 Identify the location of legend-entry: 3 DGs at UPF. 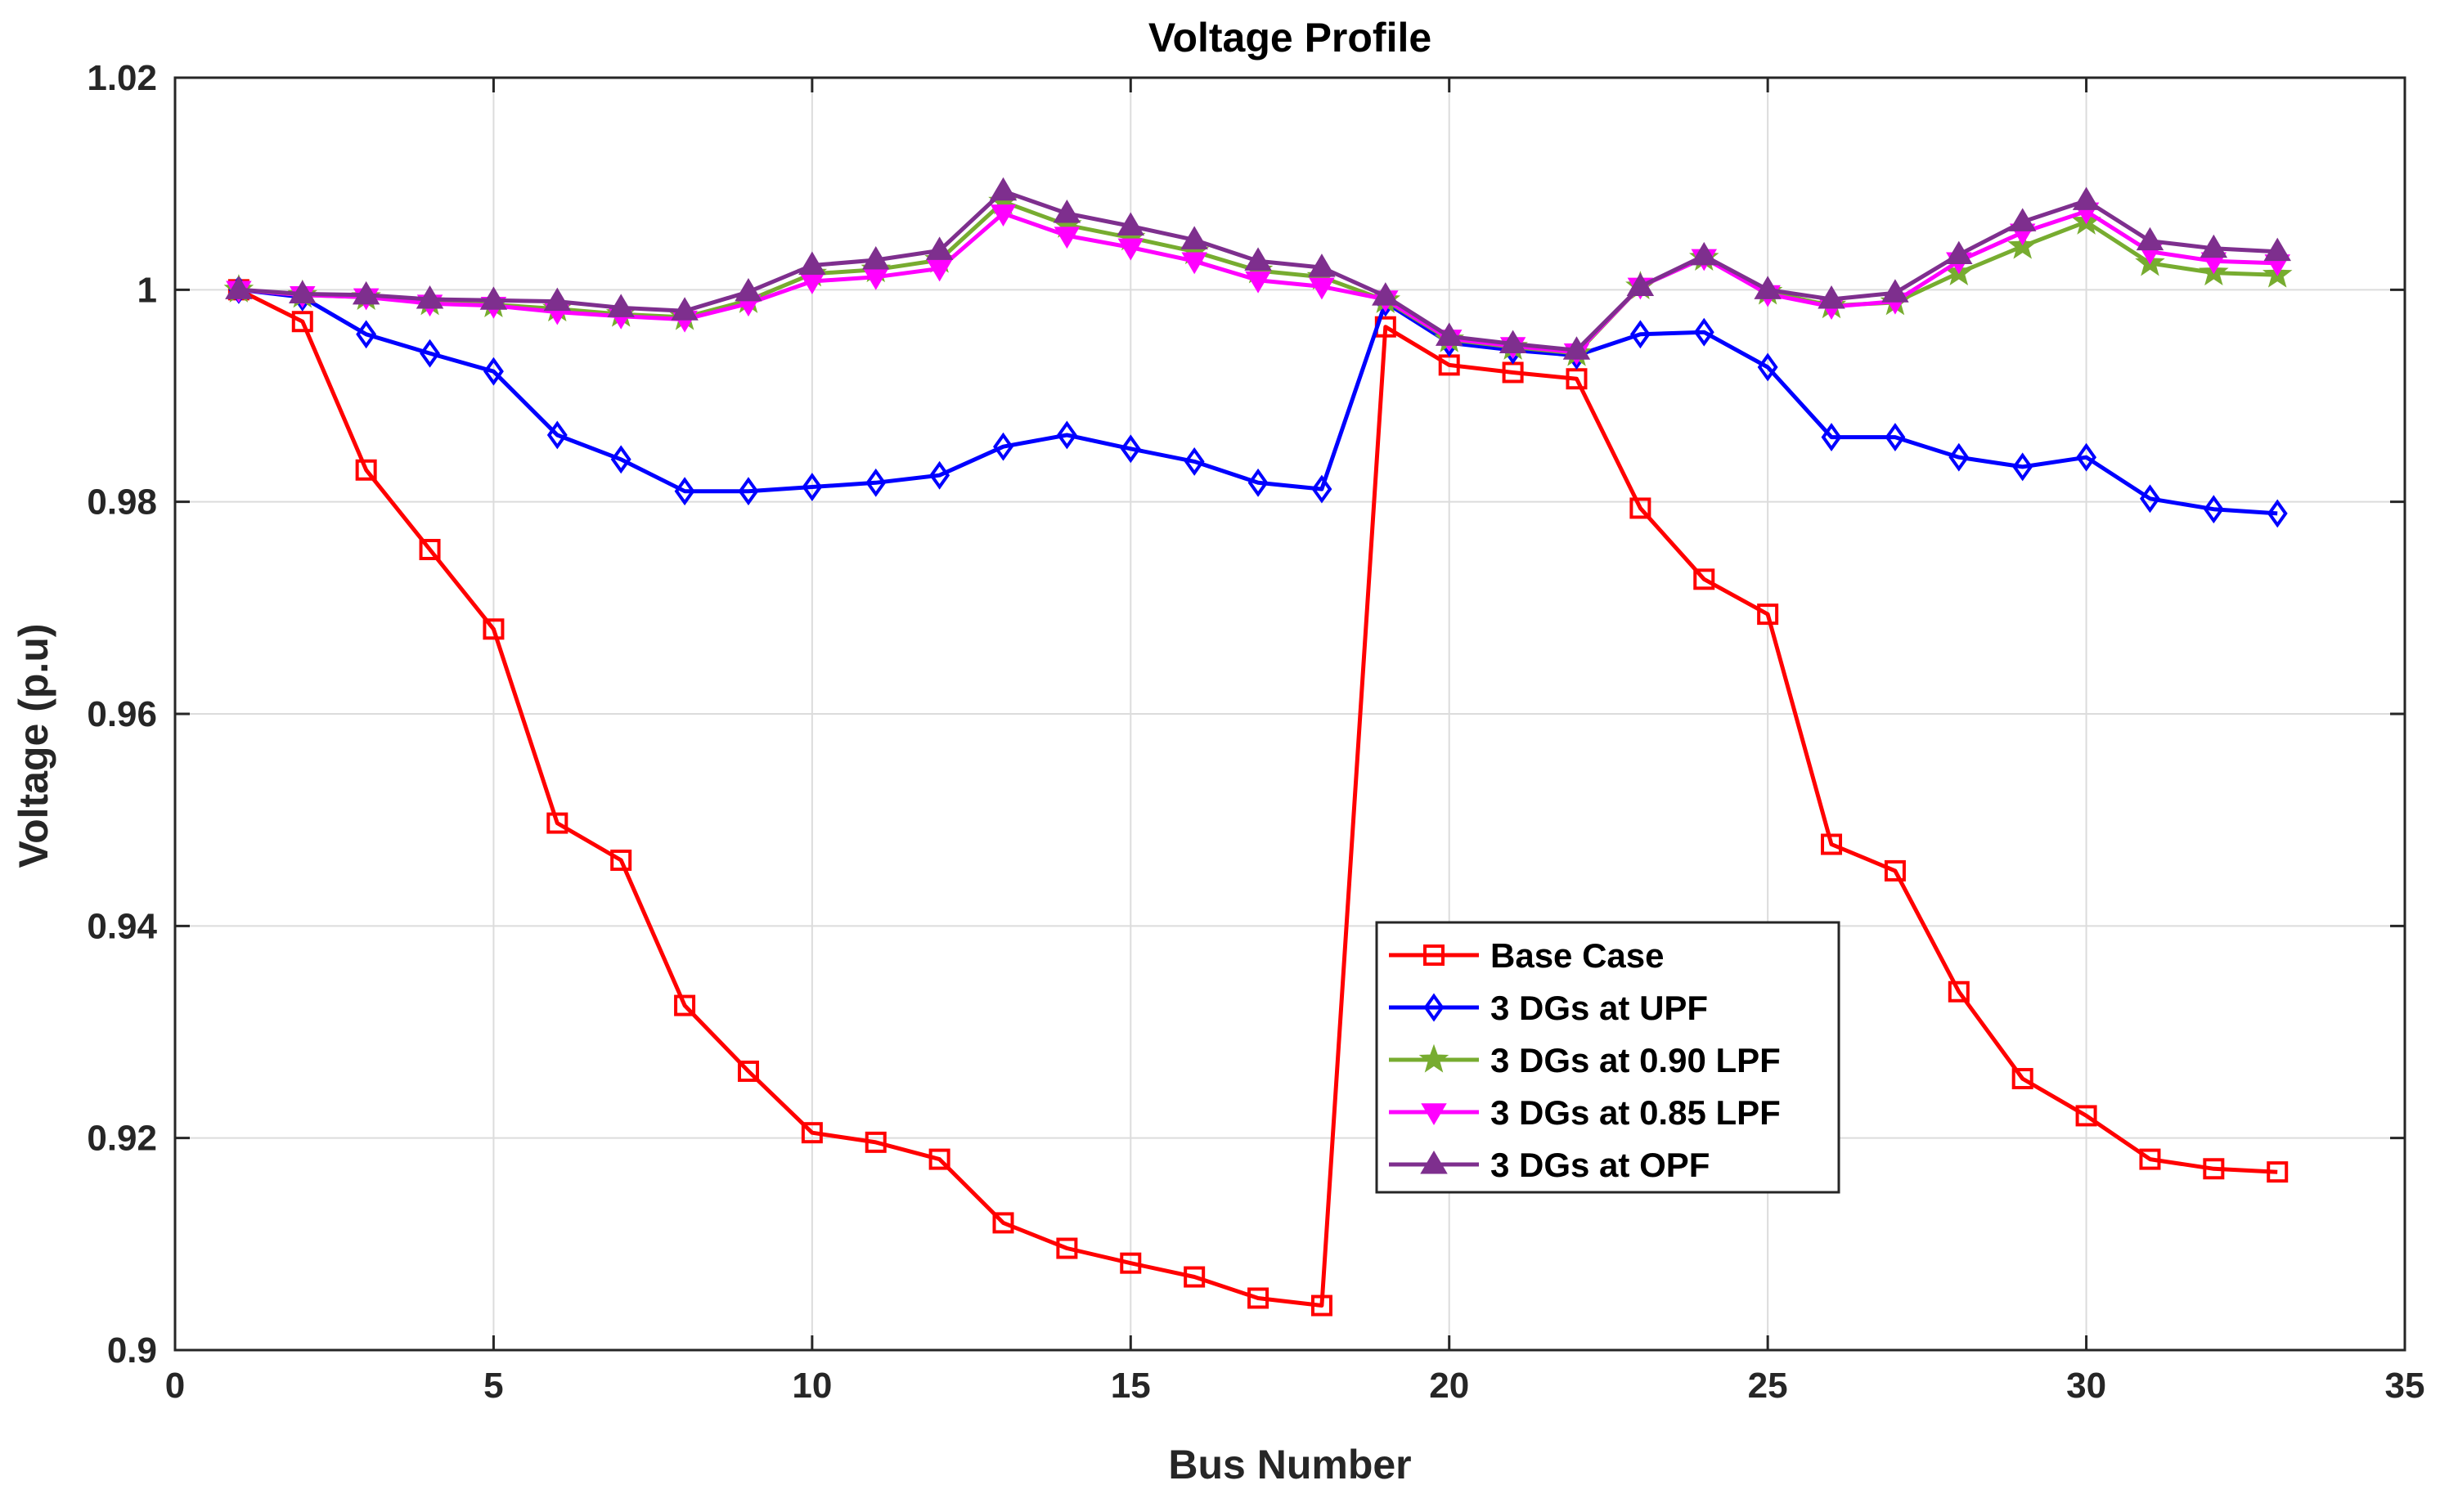
(1548, 1008).